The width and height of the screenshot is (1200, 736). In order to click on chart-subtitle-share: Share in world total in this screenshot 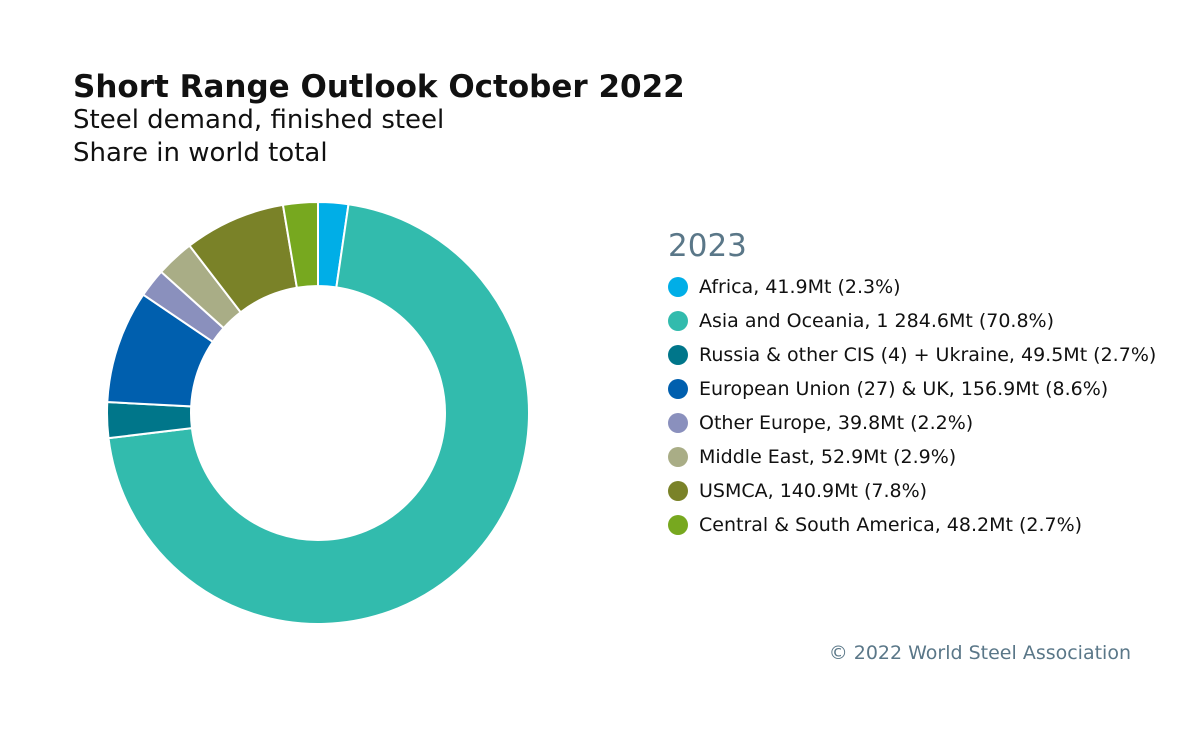, I will do `click(200, 153)`.